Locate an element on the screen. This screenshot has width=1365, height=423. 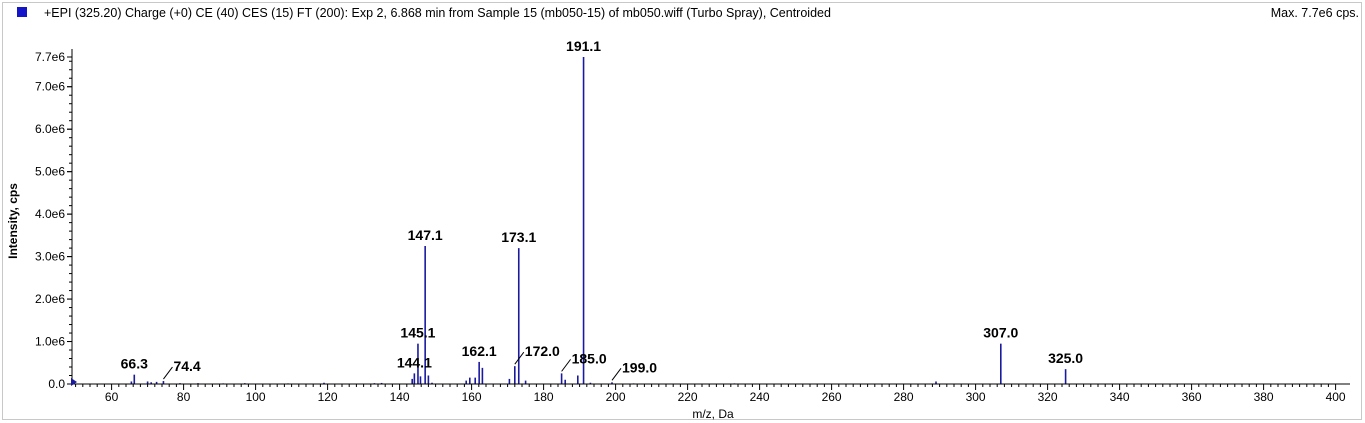
y-tick-label: 3.0e6 is located at coordinates (50, 257).